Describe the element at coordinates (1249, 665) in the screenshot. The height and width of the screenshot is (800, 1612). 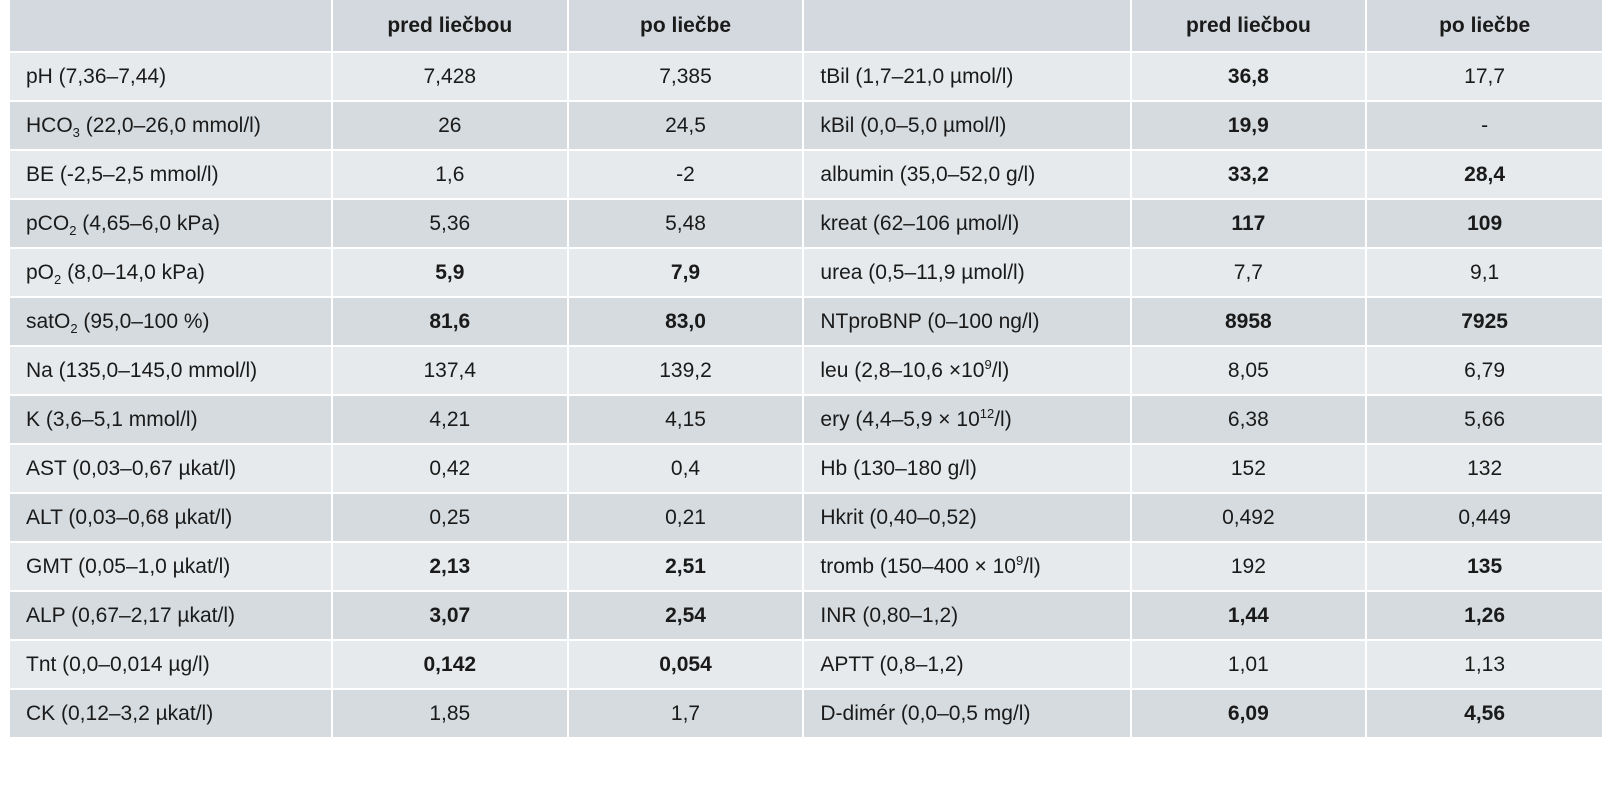
I see `value-before-right: 1,01` at that location.